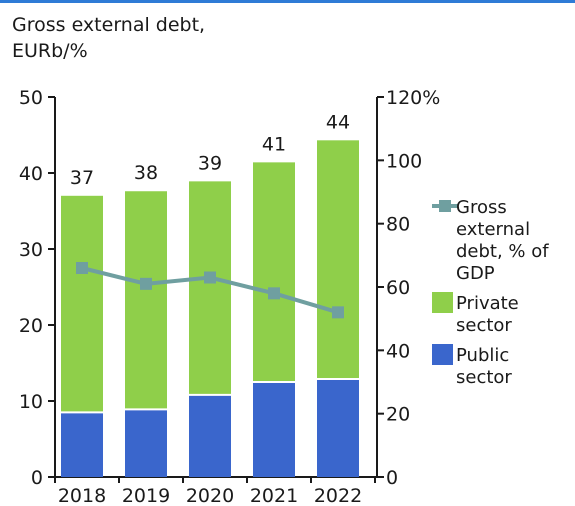 Image resolution: width=575 pixels, height=506 pixels. I want to click on legend-label: Gross, so click(481, 207).